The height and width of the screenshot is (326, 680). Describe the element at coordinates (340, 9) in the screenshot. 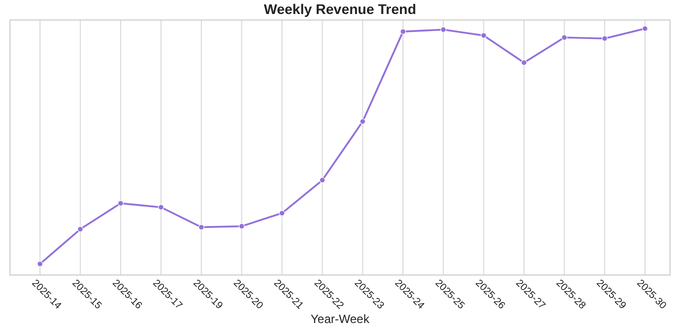

I see `chart-title: Weekly Revenue Trend` at that location.